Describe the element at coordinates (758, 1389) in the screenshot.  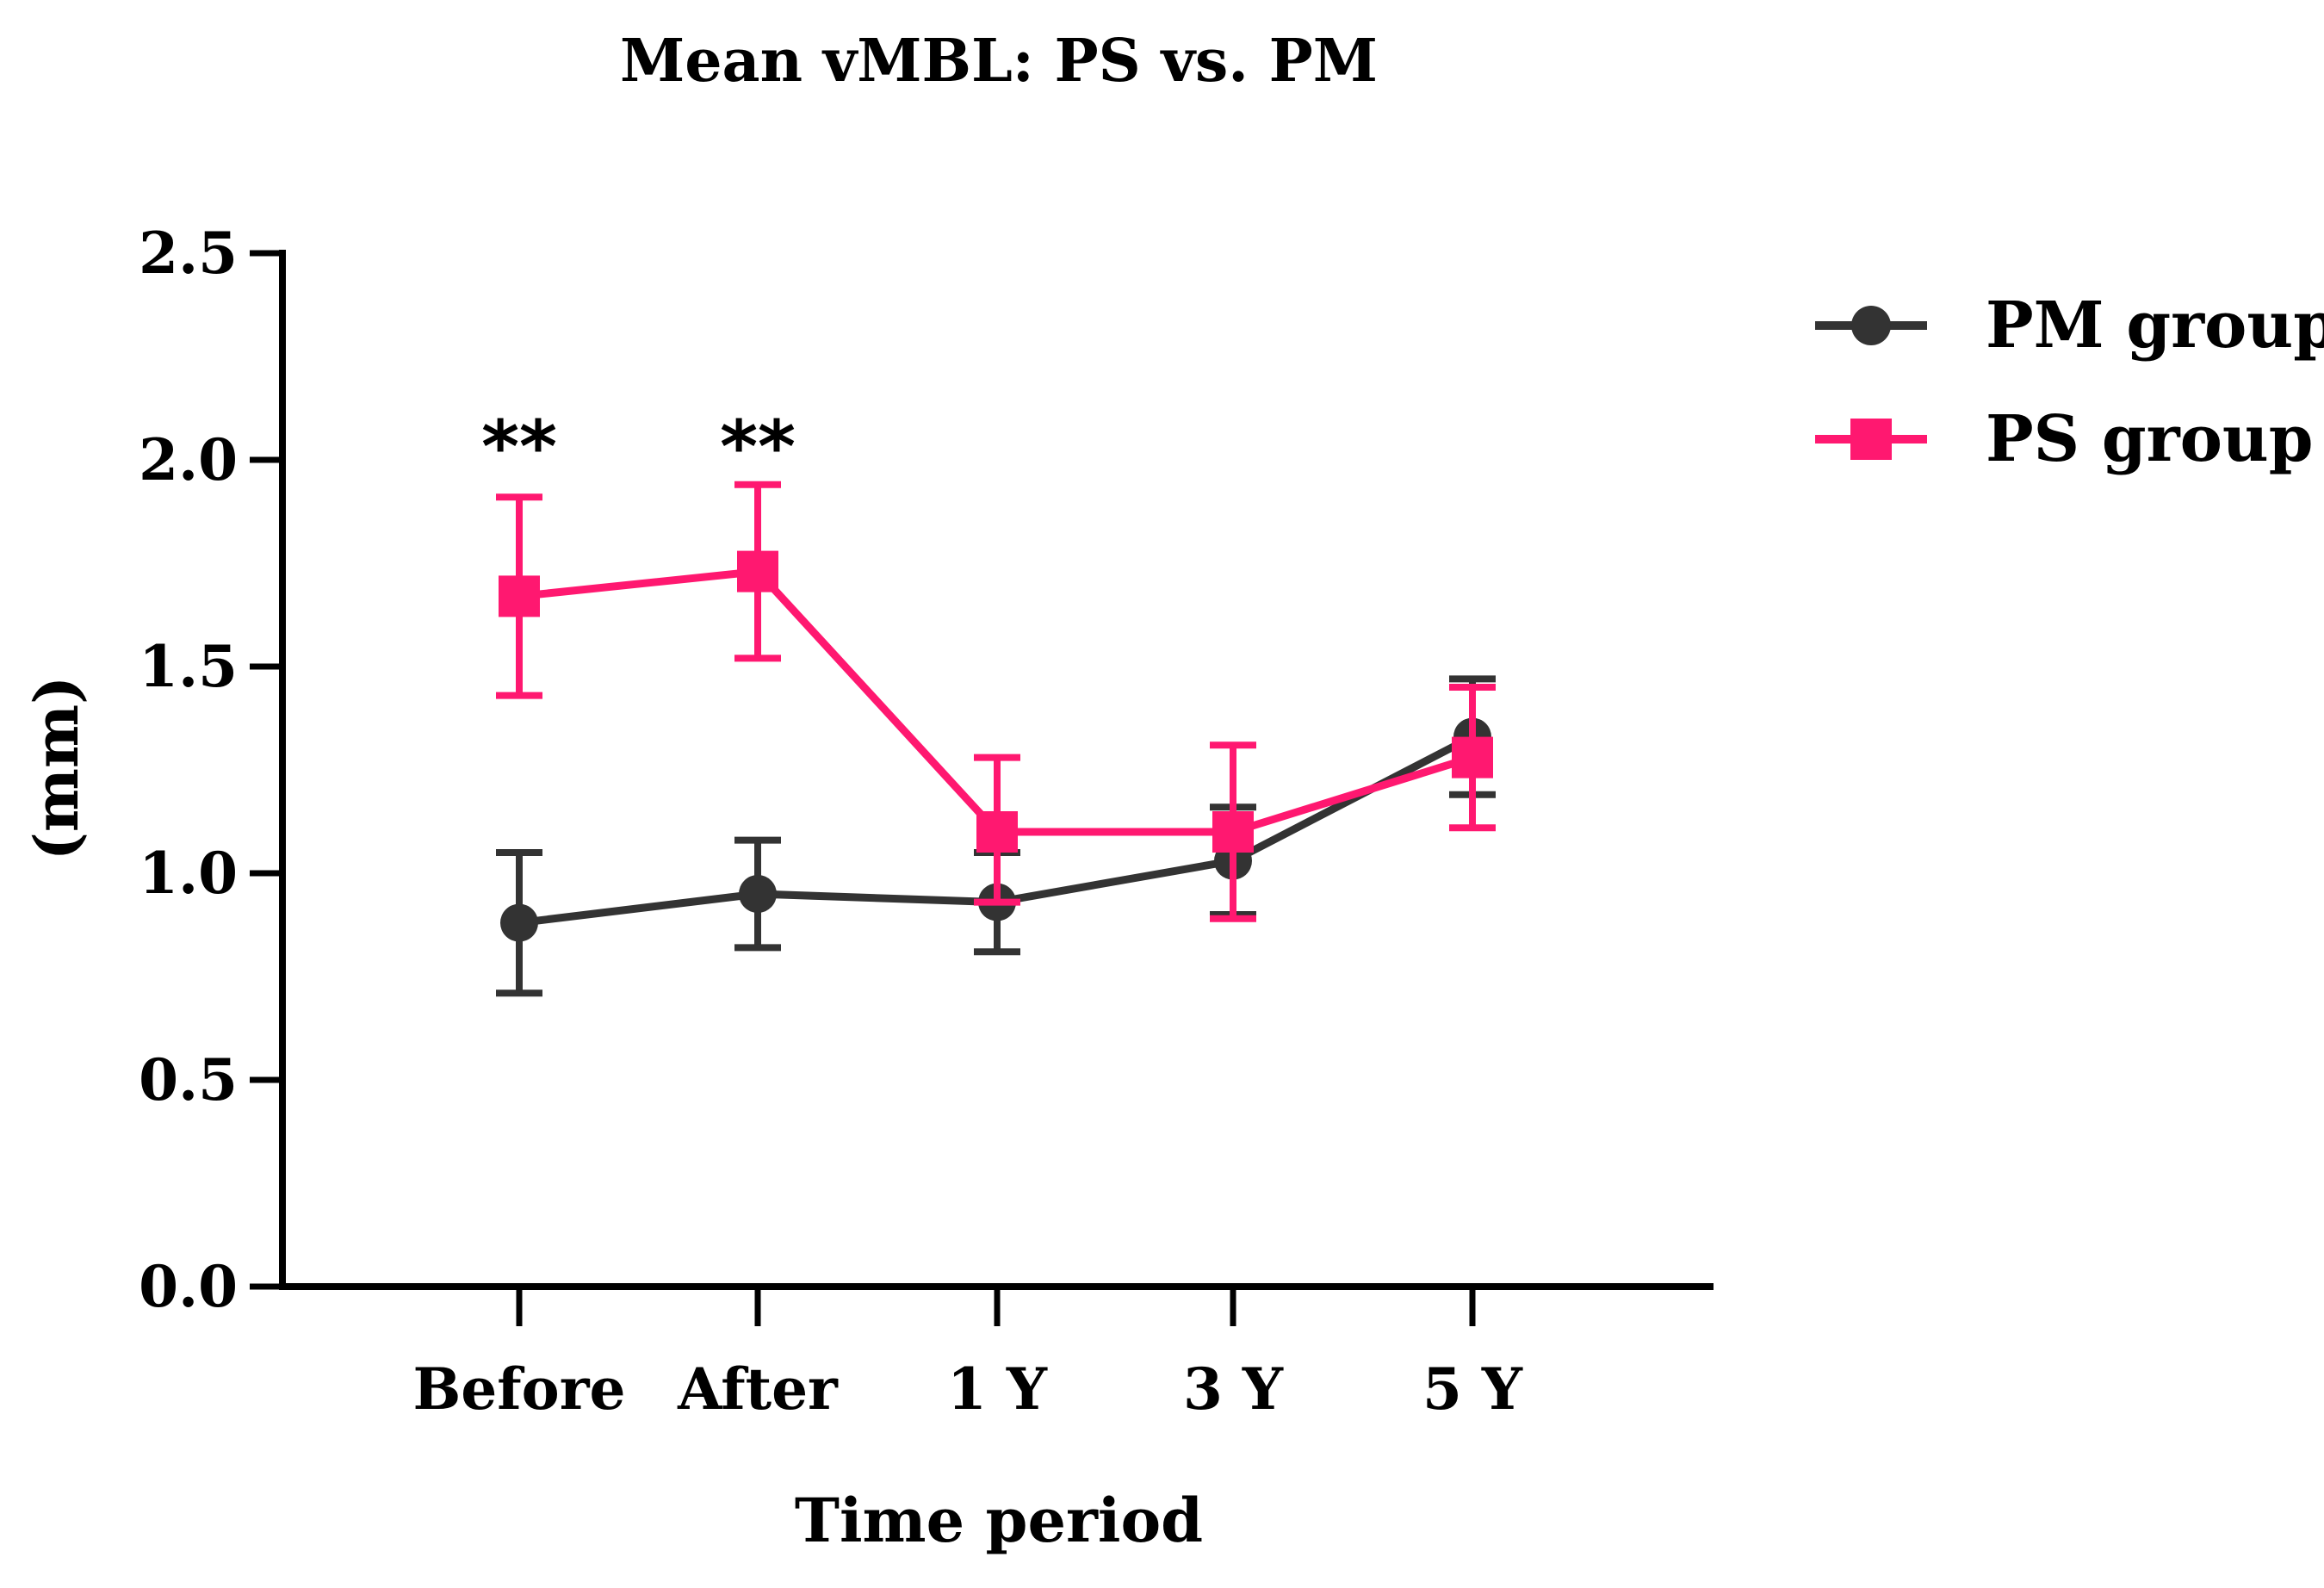
I see `x-tick-label: After` at that location.